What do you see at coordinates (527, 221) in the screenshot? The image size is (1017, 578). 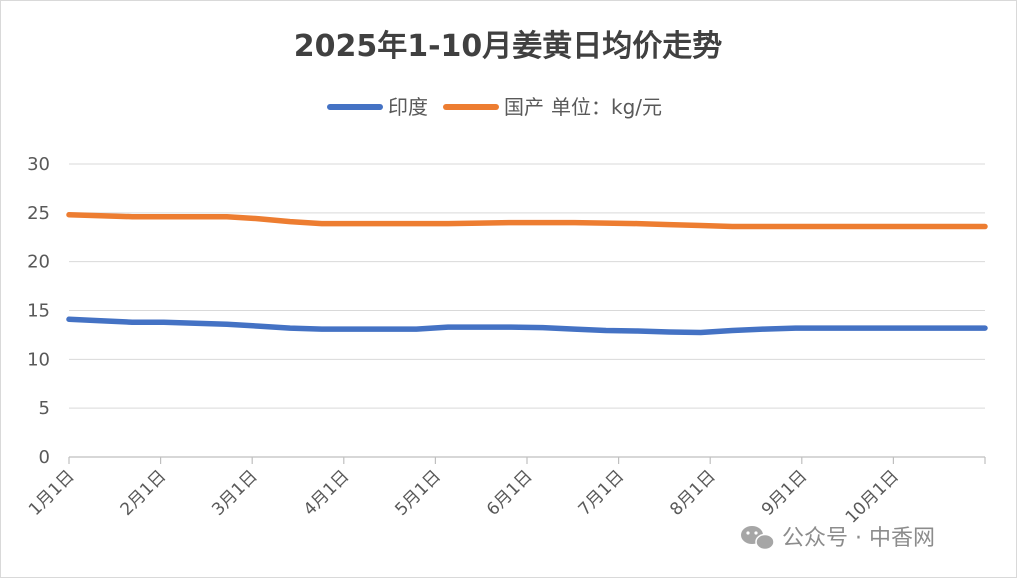 I see `series-line-domestic` at bounding box center [527, 221].